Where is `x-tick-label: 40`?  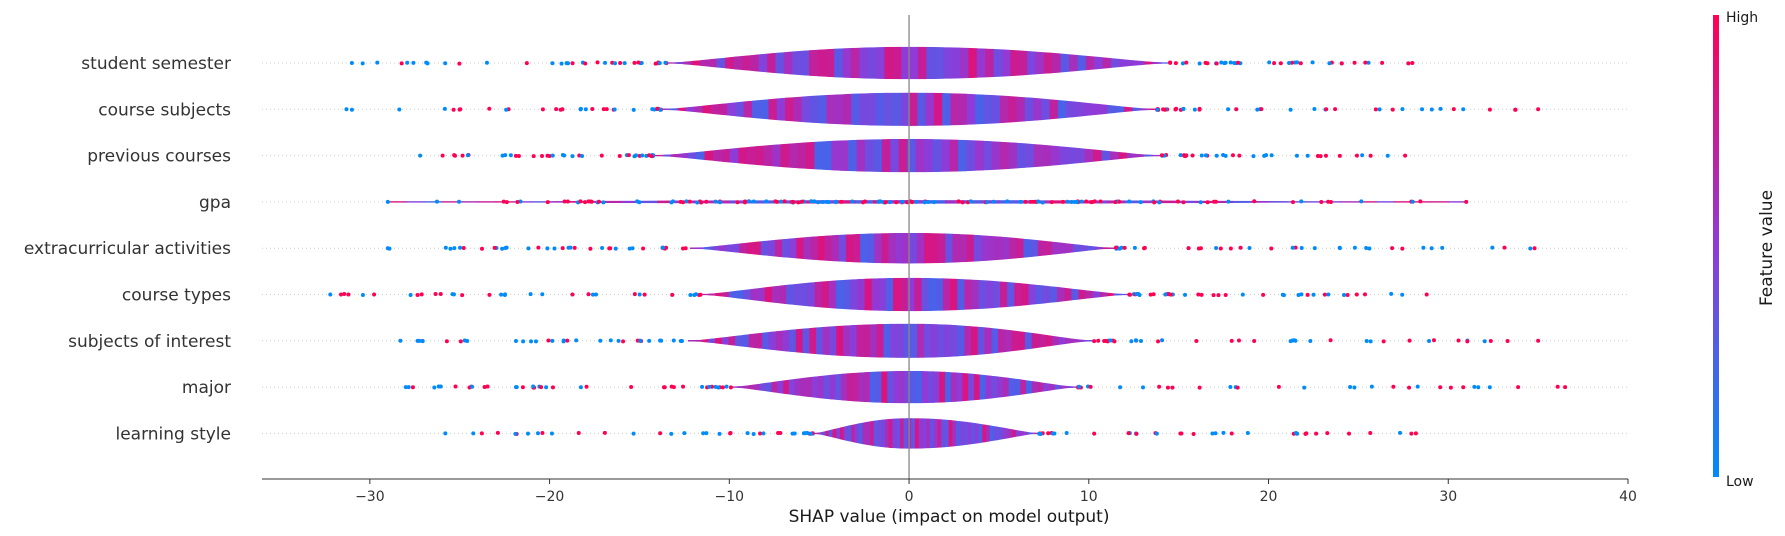 x-tick-label: 40 is located at coordinates (1628, 497).